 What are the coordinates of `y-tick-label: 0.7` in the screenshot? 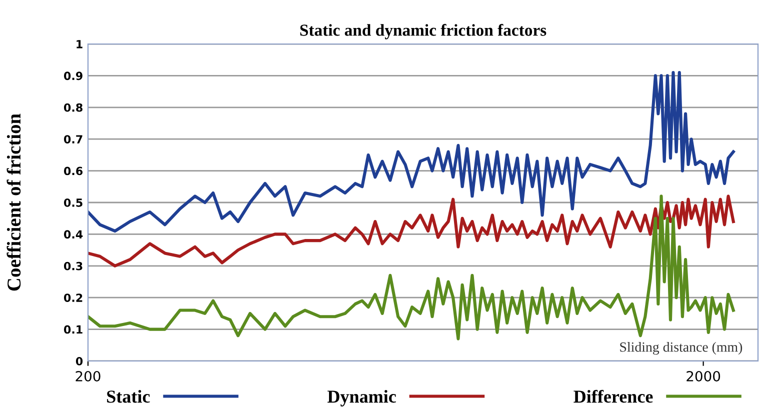 It's located at (73, 139).